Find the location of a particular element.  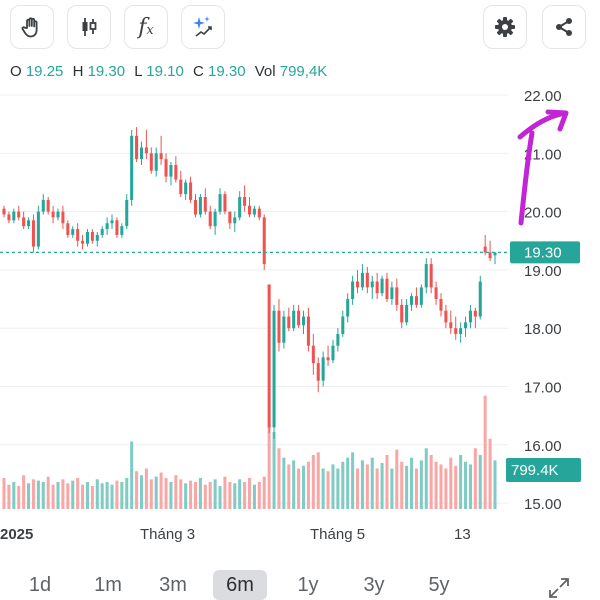

range-3m: 3m is located at coordinates (173, 584).